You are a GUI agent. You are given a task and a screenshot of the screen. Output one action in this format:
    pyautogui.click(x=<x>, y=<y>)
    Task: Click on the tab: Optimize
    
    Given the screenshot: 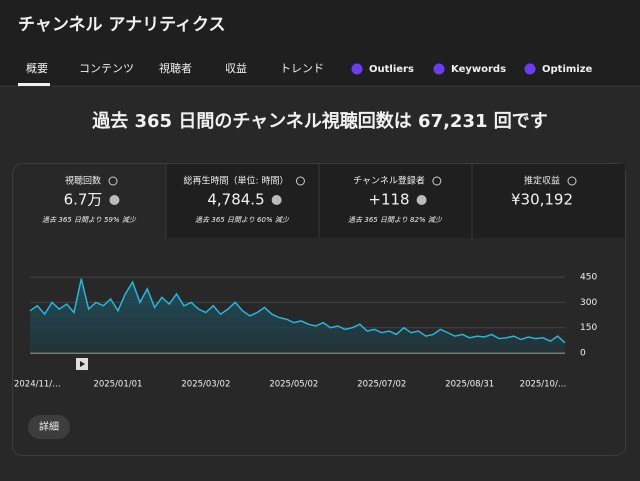 What is the action you would take?
    pyautogui.click(x=567, y=69)
    